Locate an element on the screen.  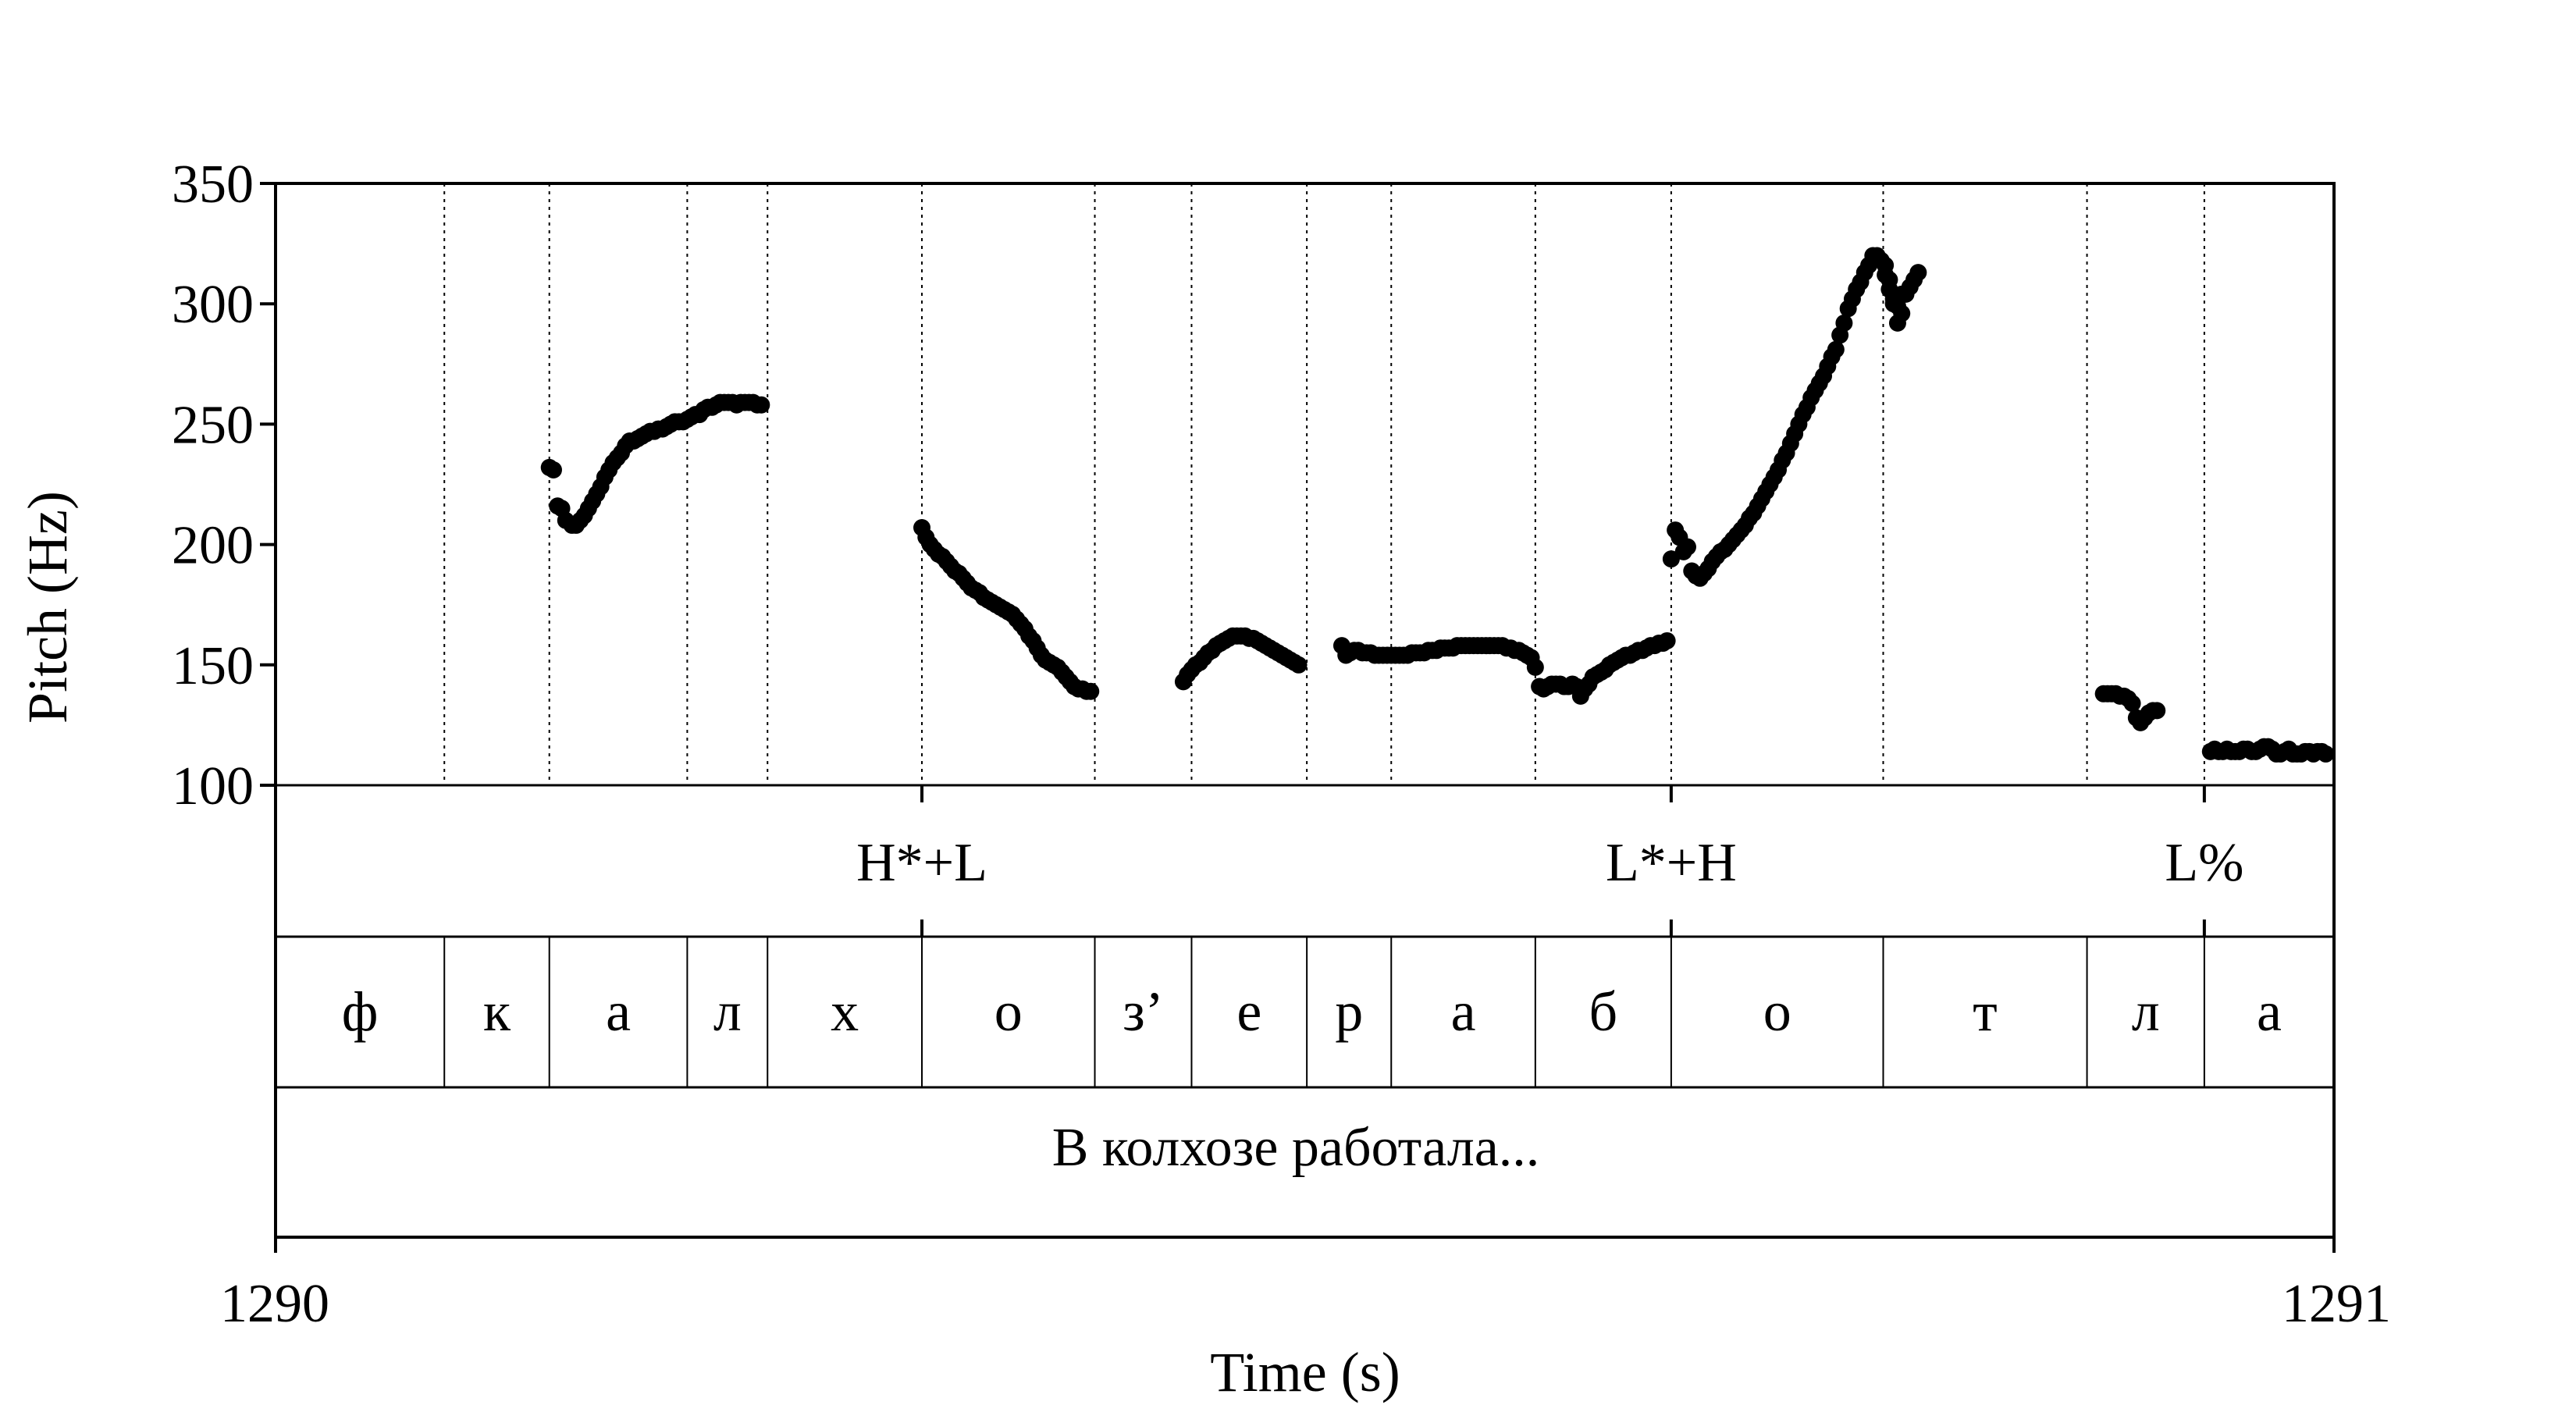
segment-label: х is located at coordinates (845, 1012).